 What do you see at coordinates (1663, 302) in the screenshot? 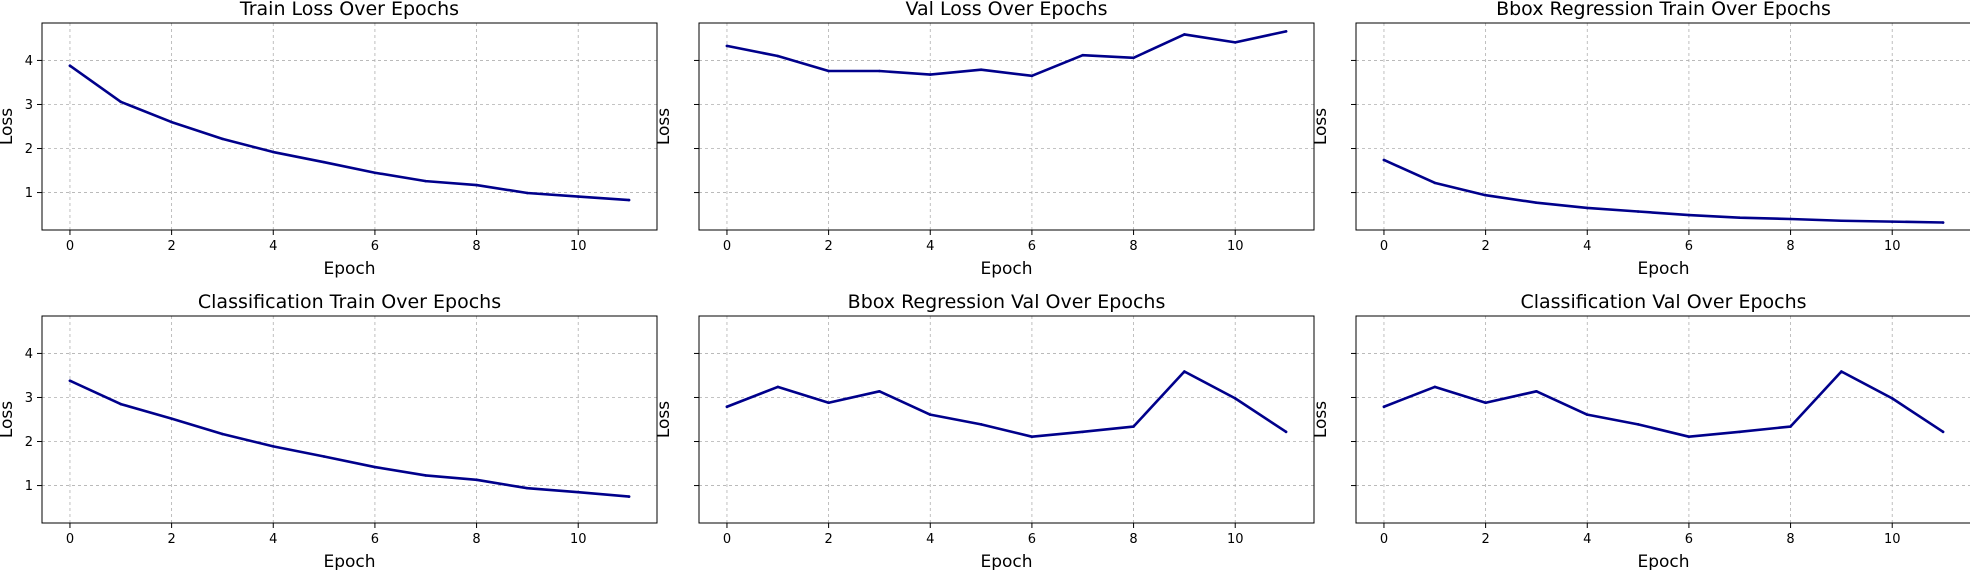
I see `subplot-title: Classification Val Over Epochs` at bounding box center [1663, 302].